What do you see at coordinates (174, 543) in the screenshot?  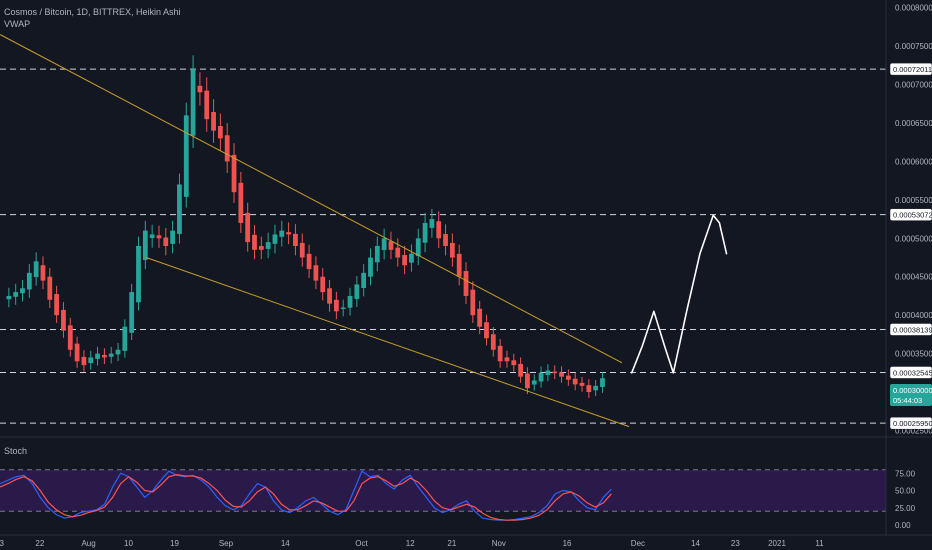 I see `time-tick-label: 19` at bounding box center [174, 543].